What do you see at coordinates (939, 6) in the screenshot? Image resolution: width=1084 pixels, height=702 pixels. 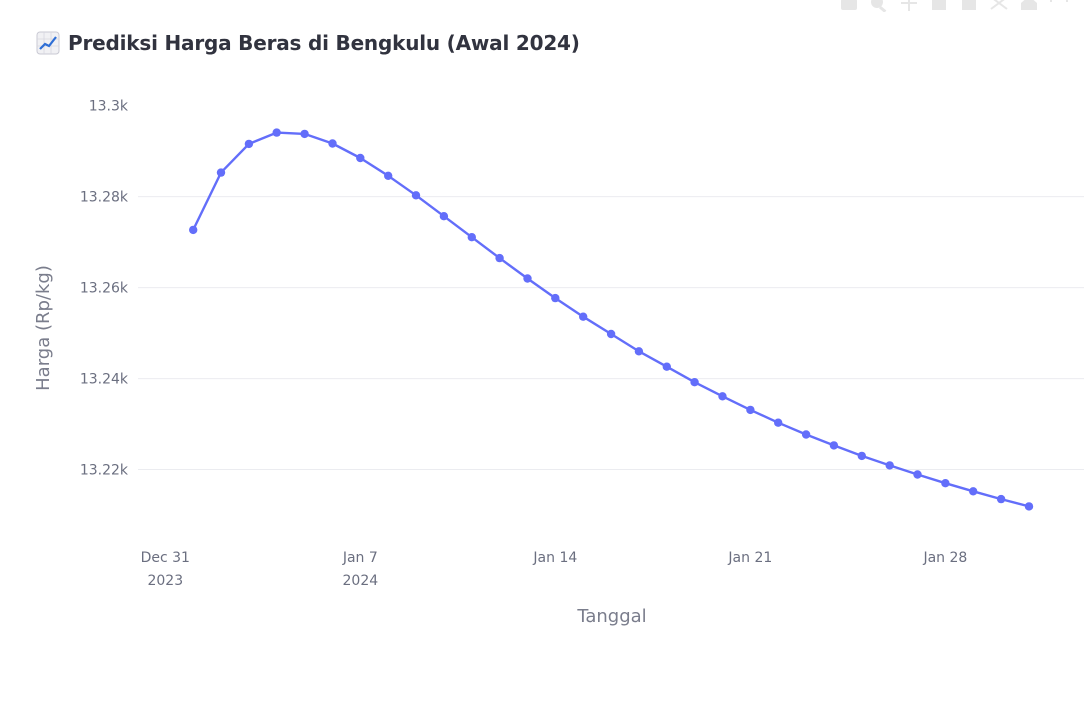 I see `zoom-in-icon` at bounding box center [939, 6].